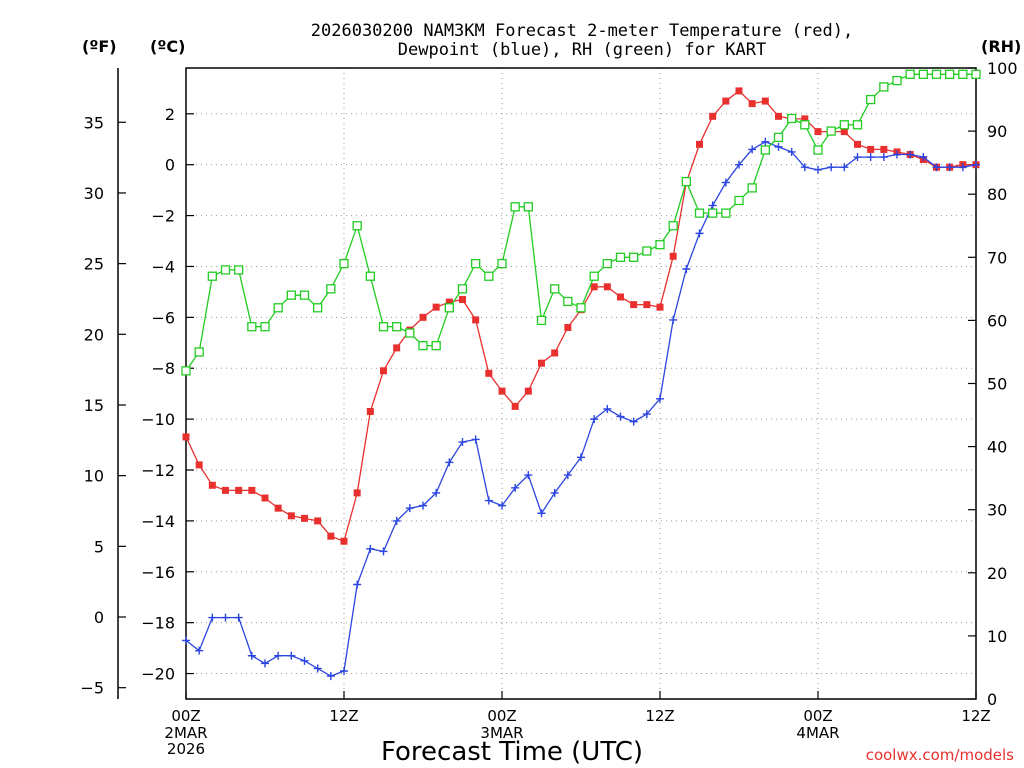  Describe the element at coordinates (997, 131) in the screenshot. I see `rh-tick-label: 90` at that location.